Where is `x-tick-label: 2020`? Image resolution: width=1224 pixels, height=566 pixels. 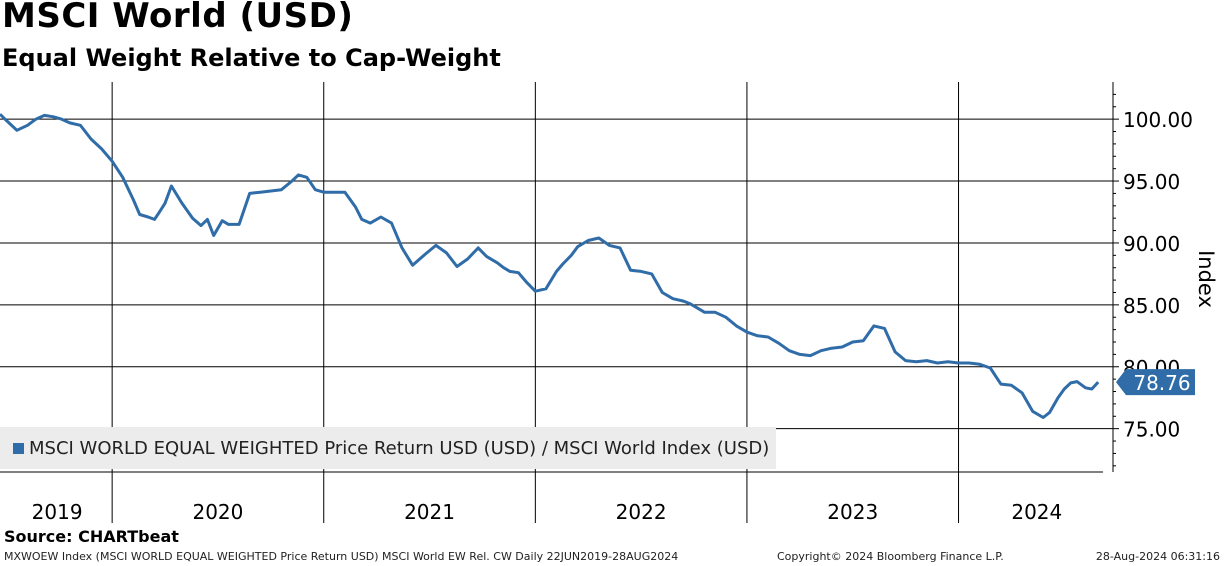
x-tick-label: 2020 is located at coordinates (217, 512).